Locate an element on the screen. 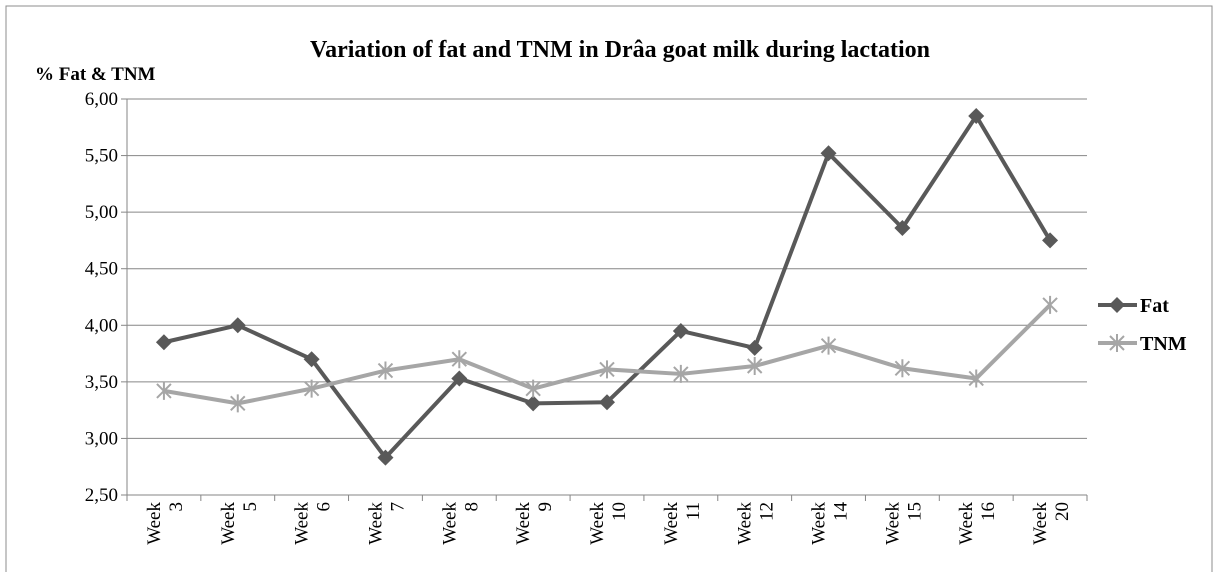 The height and width of the screenshot is (572, 1218). x-tick-label-line: 3 is located at coordinates (176, 507).